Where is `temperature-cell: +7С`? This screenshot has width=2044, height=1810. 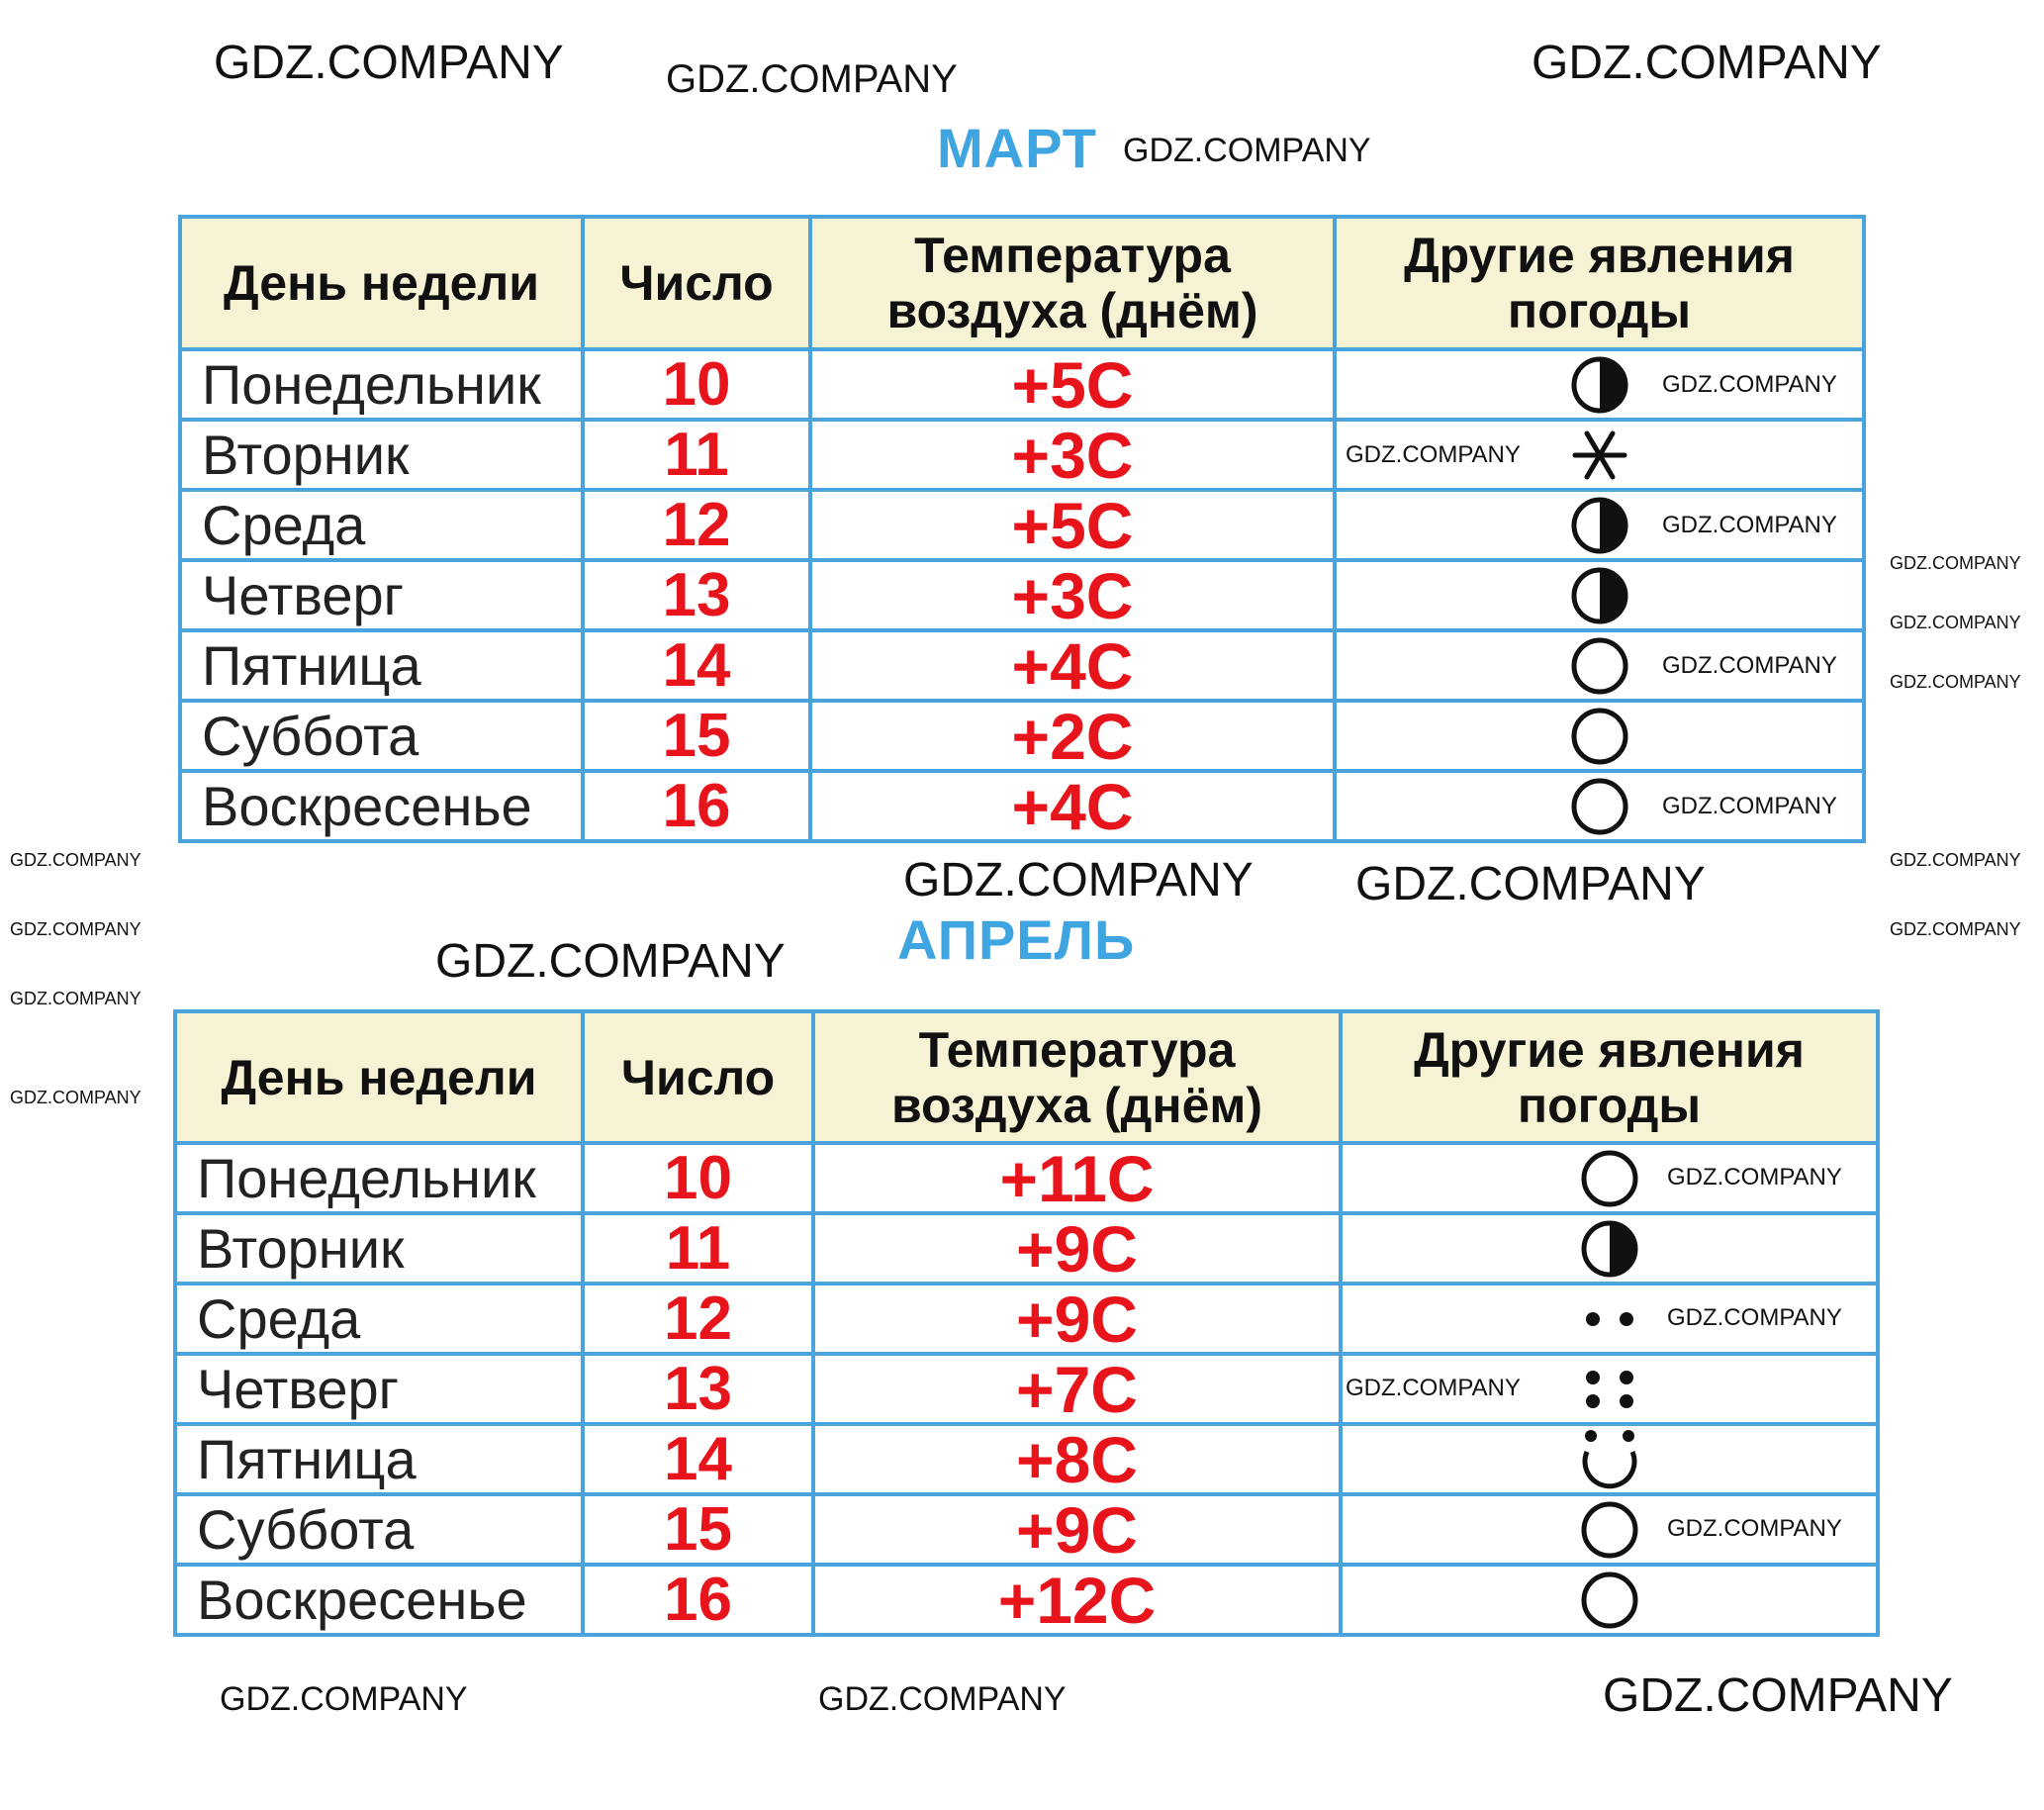
temperature-cell: +7С is located at coordinates (1077, 1389).